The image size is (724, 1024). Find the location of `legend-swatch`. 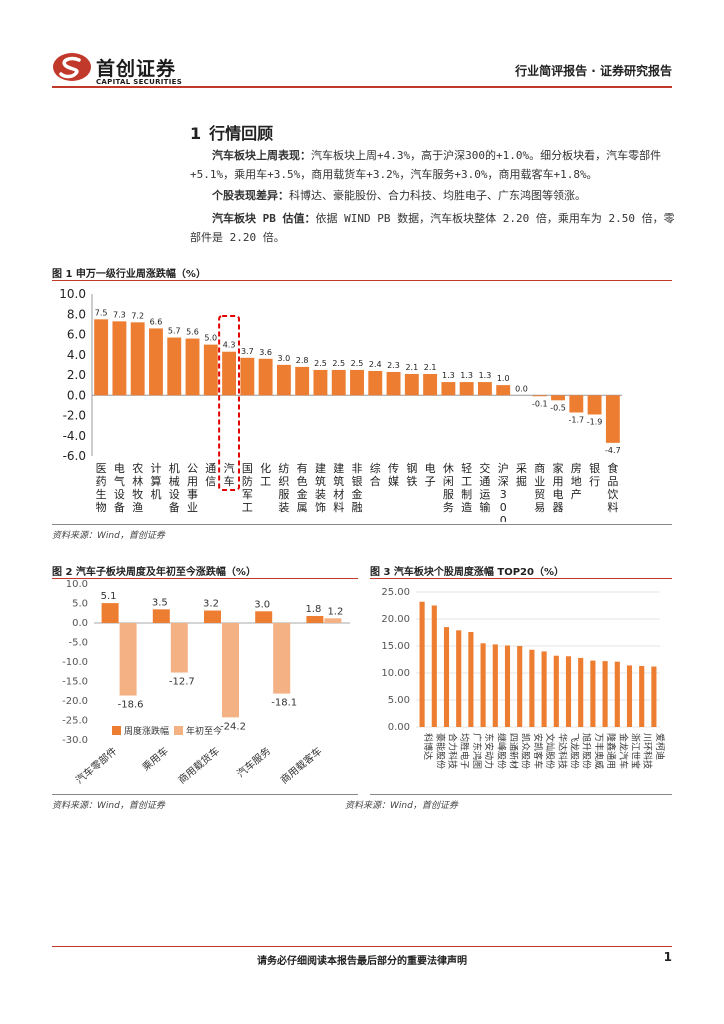

legend-swatch is located at coordinates (116, 730).